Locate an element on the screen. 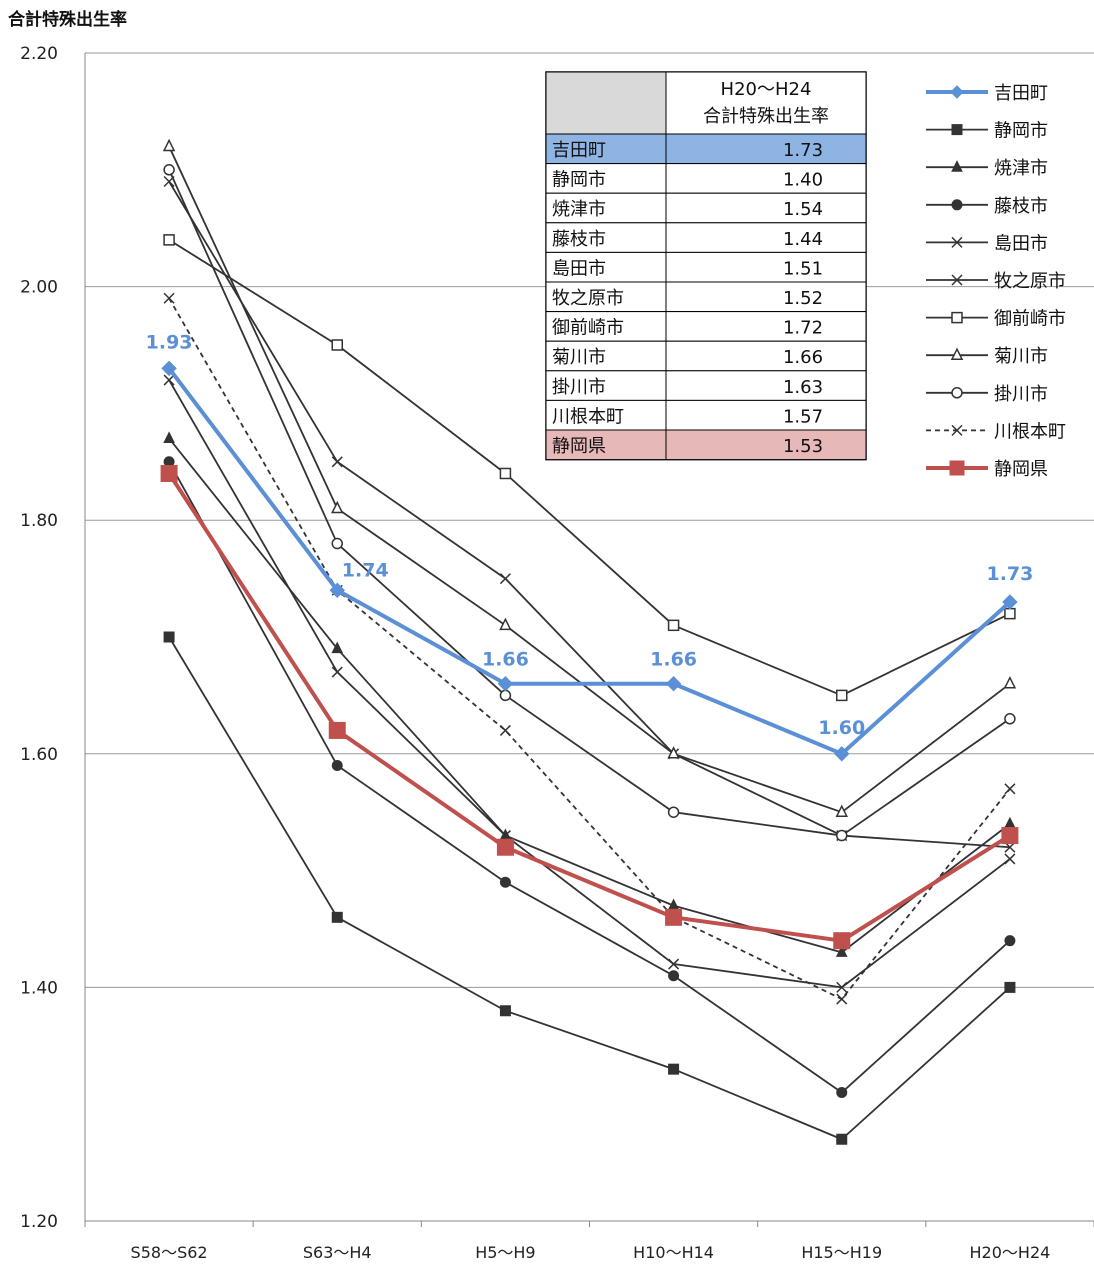 The width and height of the screenshot is (1094, 1265). legend-item: 牧之原市 is located at coordinates (996, 281).